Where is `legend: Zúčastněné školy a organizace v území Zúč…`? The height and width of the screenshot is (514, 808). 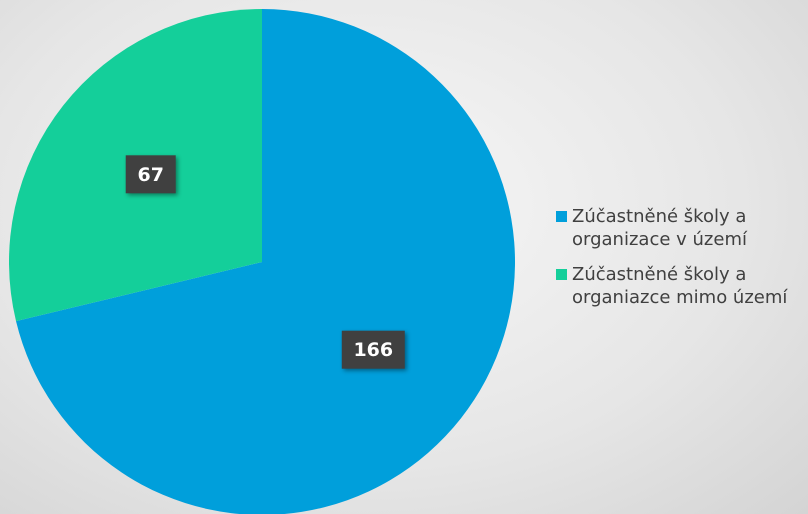
legend: Zúčastněné školy a organizace v území Zúč… is located at coordinates (678, 263).